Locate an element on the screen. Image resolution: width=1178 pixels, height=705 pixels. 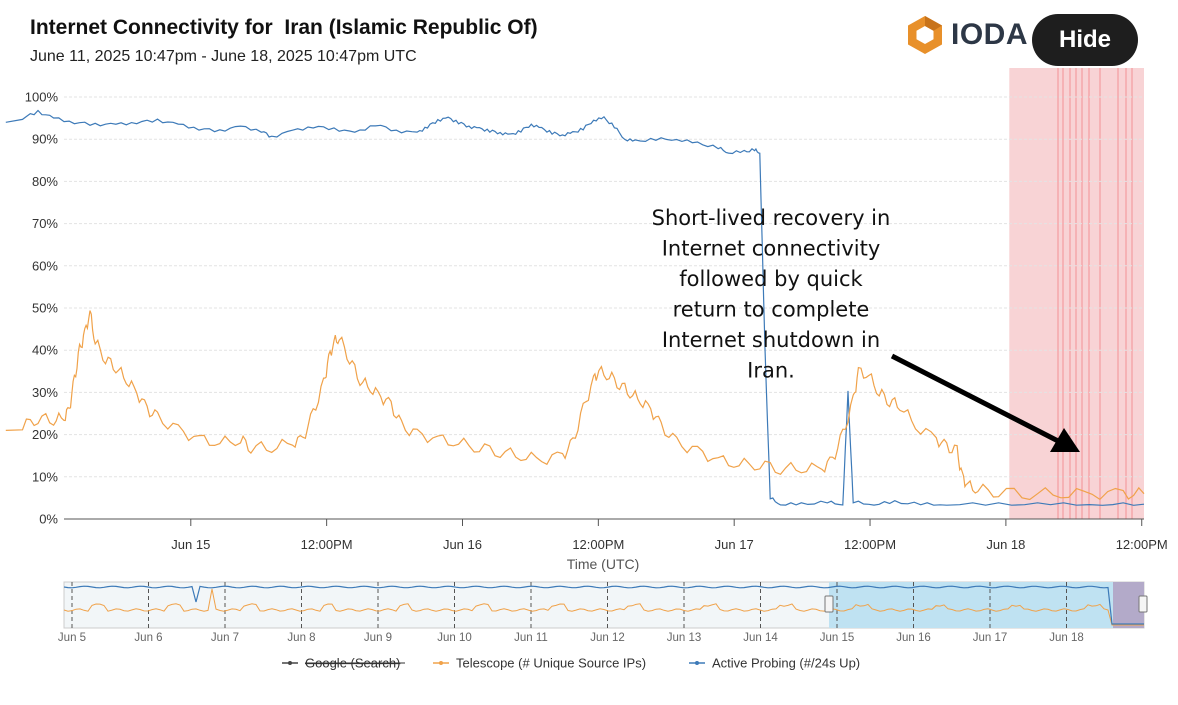
navigator-tick-label: Jun 7 is located at coordinates (225, 638).